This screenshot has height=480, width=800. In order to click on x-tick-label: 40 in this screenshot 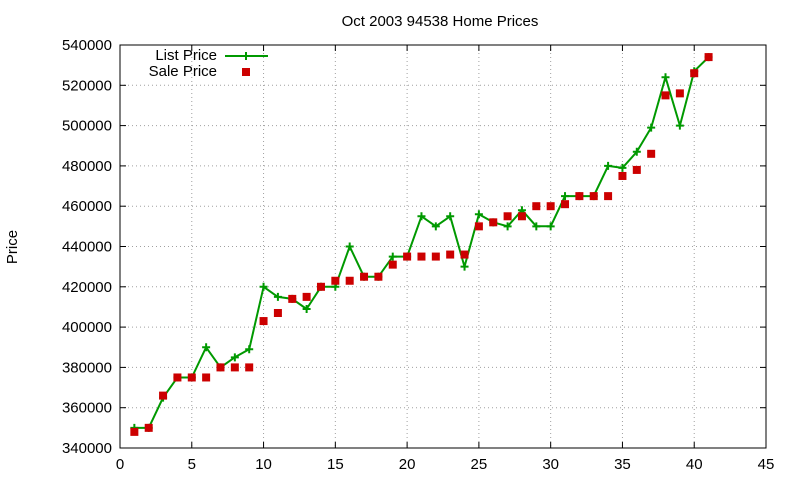, I will do `click(694, 464)`.